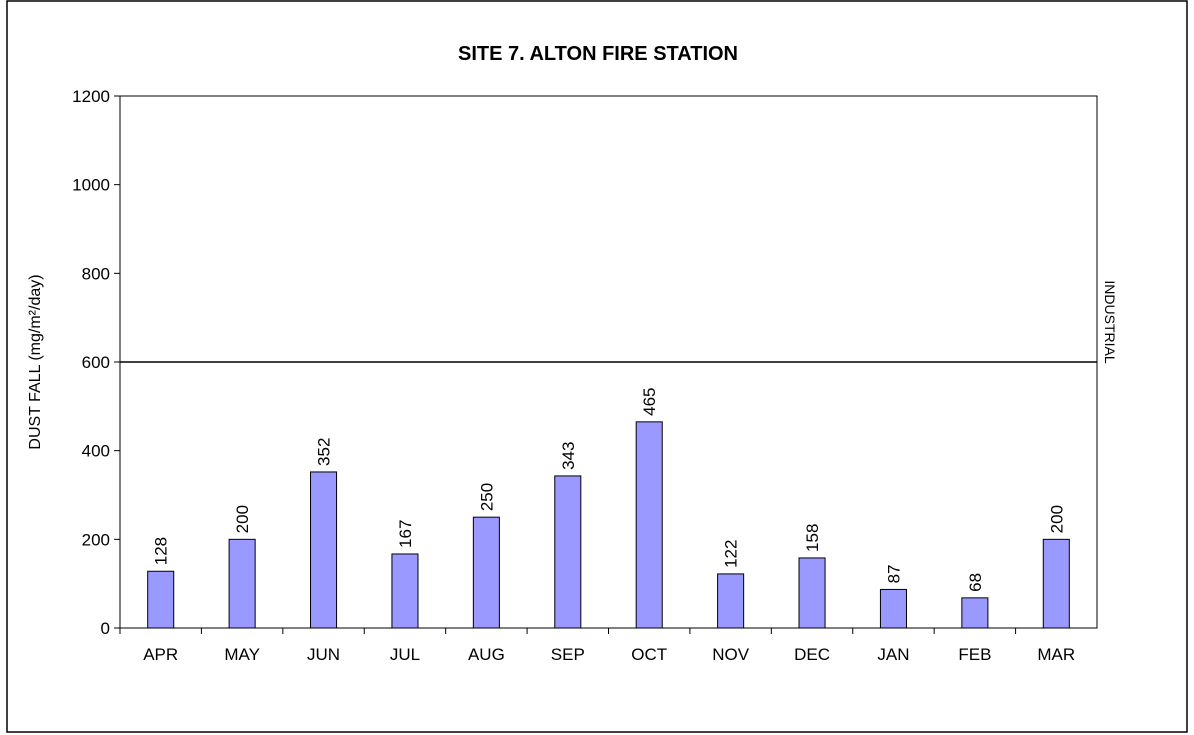  I want to click on value-label: 465, so click(649, 401).